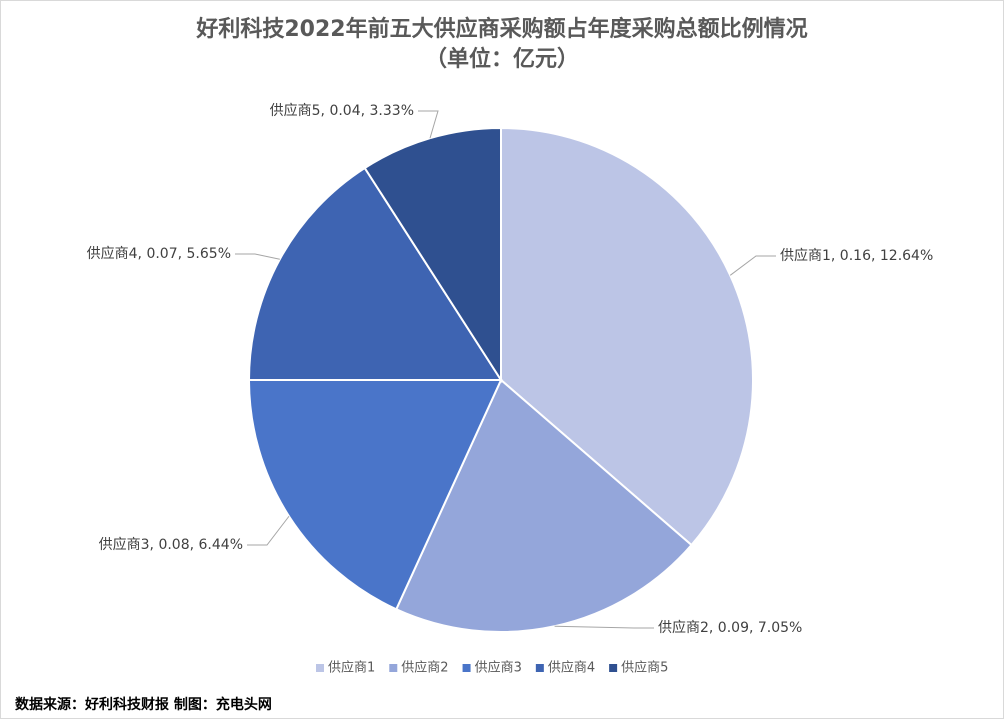 This screenshot has height=719, width=1004. I want to click on data-label: 供应商4, 0.07, 5.65%, so click(159, 253).